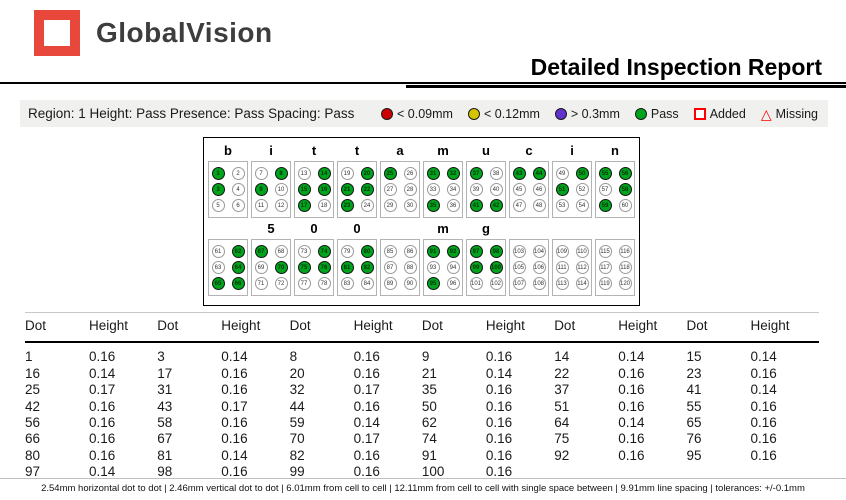 This screenshot has height=500, width=846. I want to click on braille-dot-empty-52: 52, so click(582, 189).